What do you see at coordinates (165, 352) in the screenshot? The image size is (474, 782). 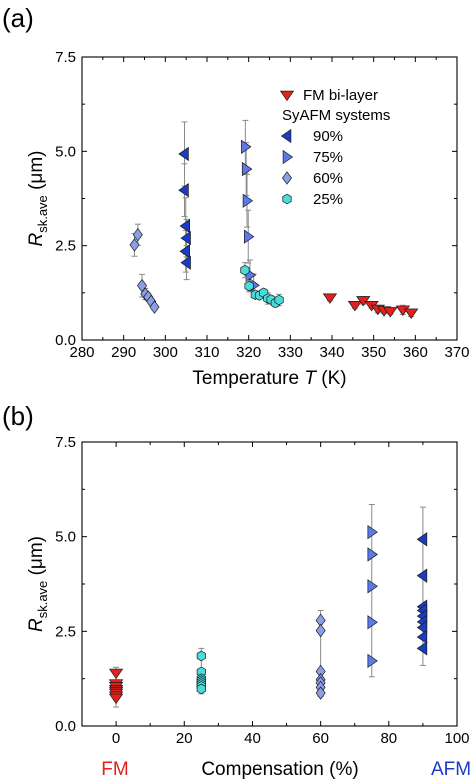 I see `x-tick-label: 300` at bounding box center [165, 352].